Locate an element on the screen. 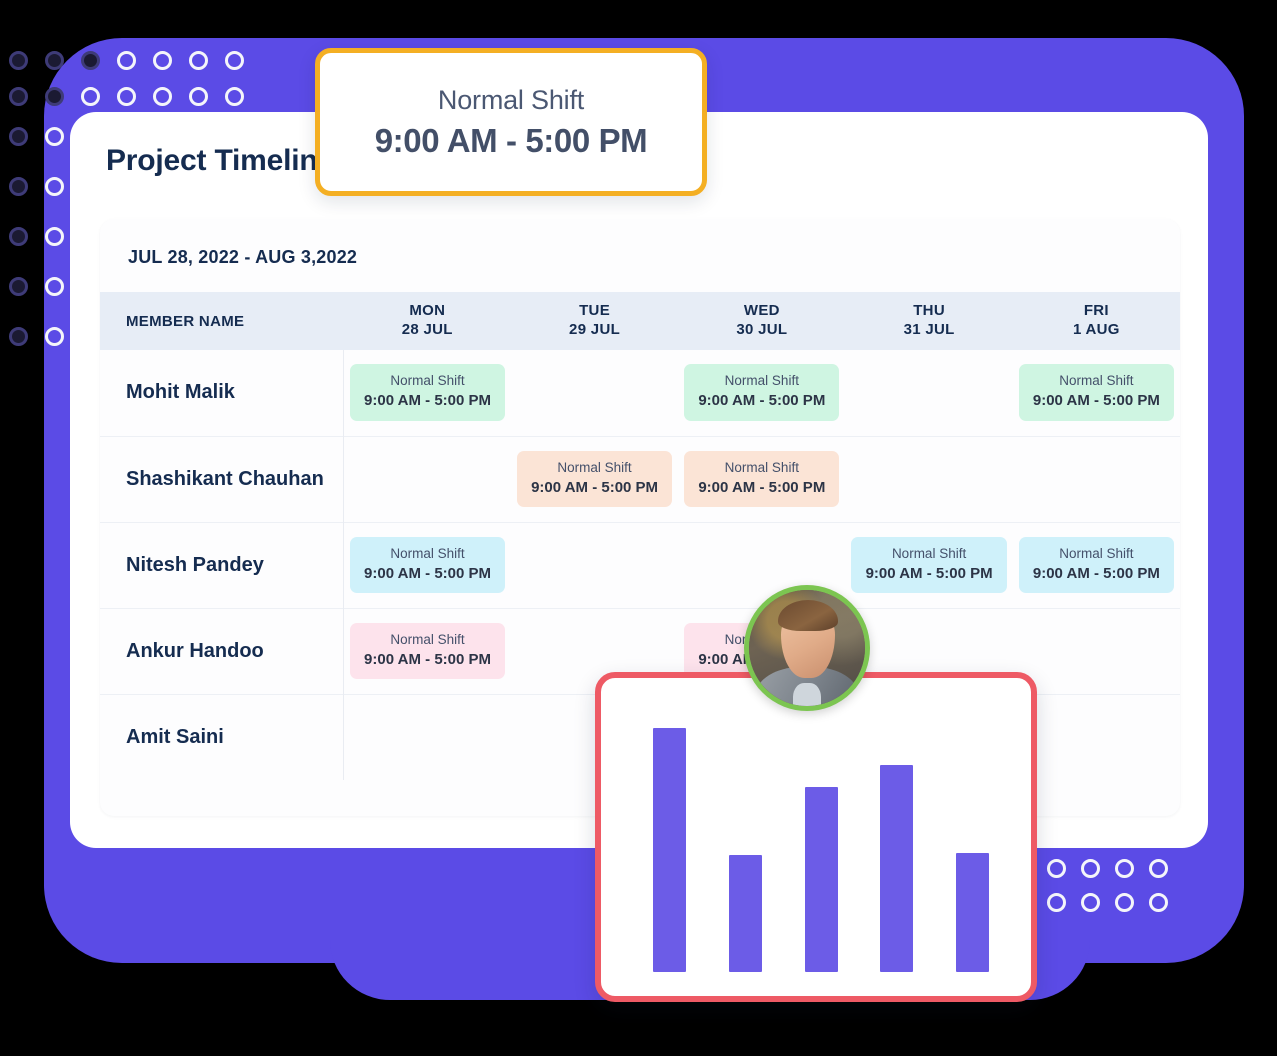  decorative-dot-grid-bottom-right is located at coordinates (1106, 884).